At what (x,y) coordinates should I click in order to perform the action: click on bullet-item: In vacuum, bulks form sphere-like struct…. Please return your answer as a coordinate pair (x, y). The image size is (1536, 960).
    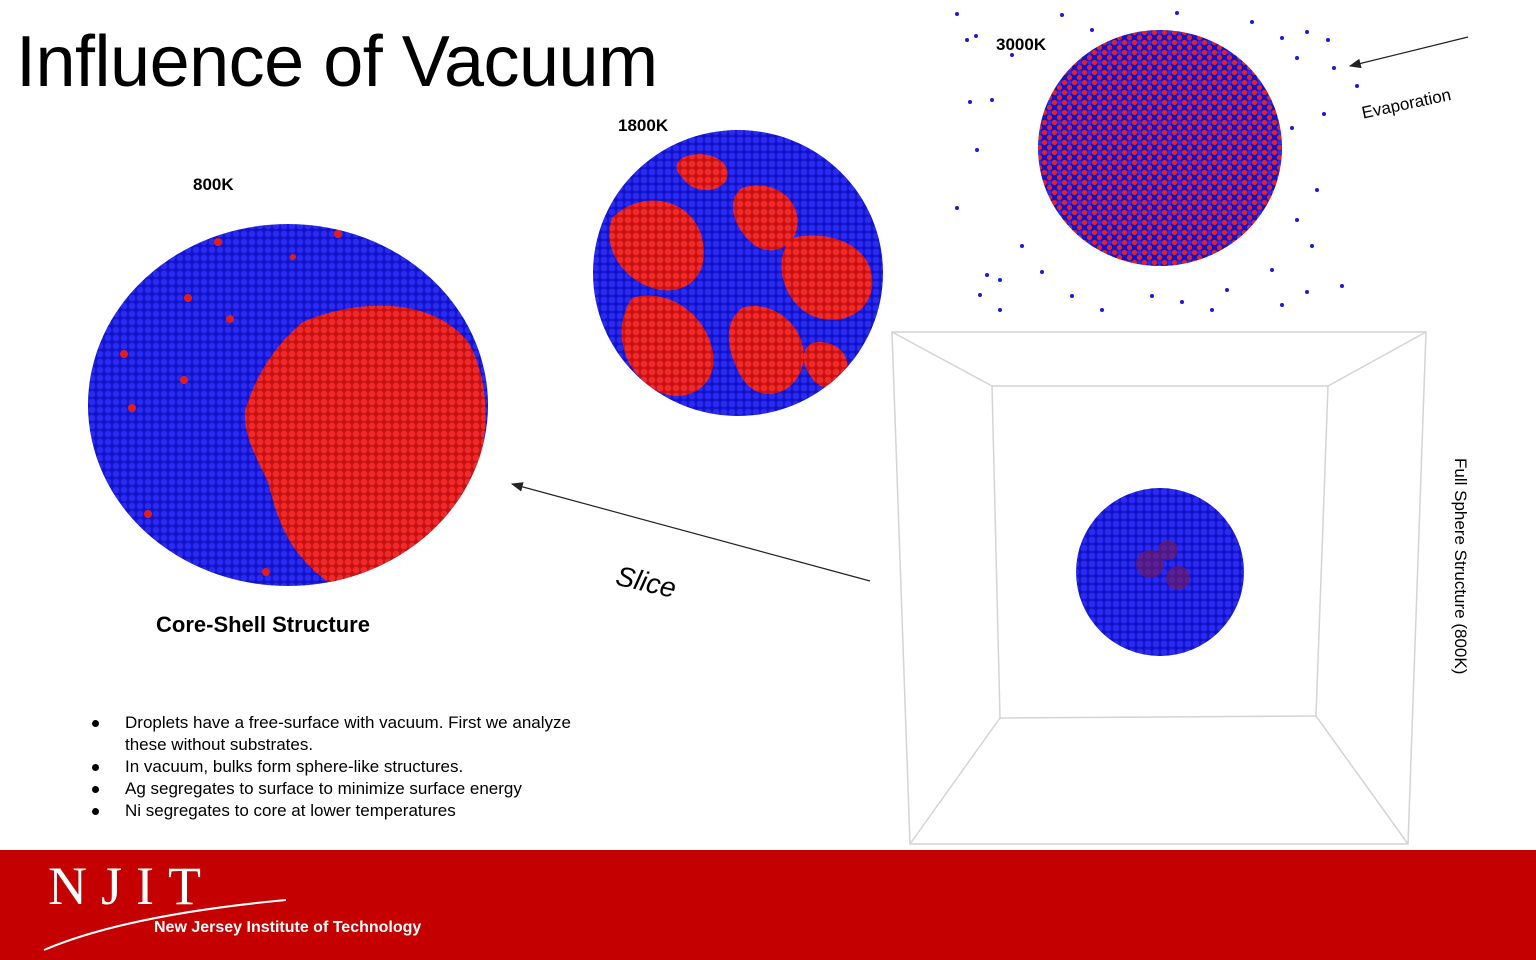
    Looking at the image, I should click on (348, 767).